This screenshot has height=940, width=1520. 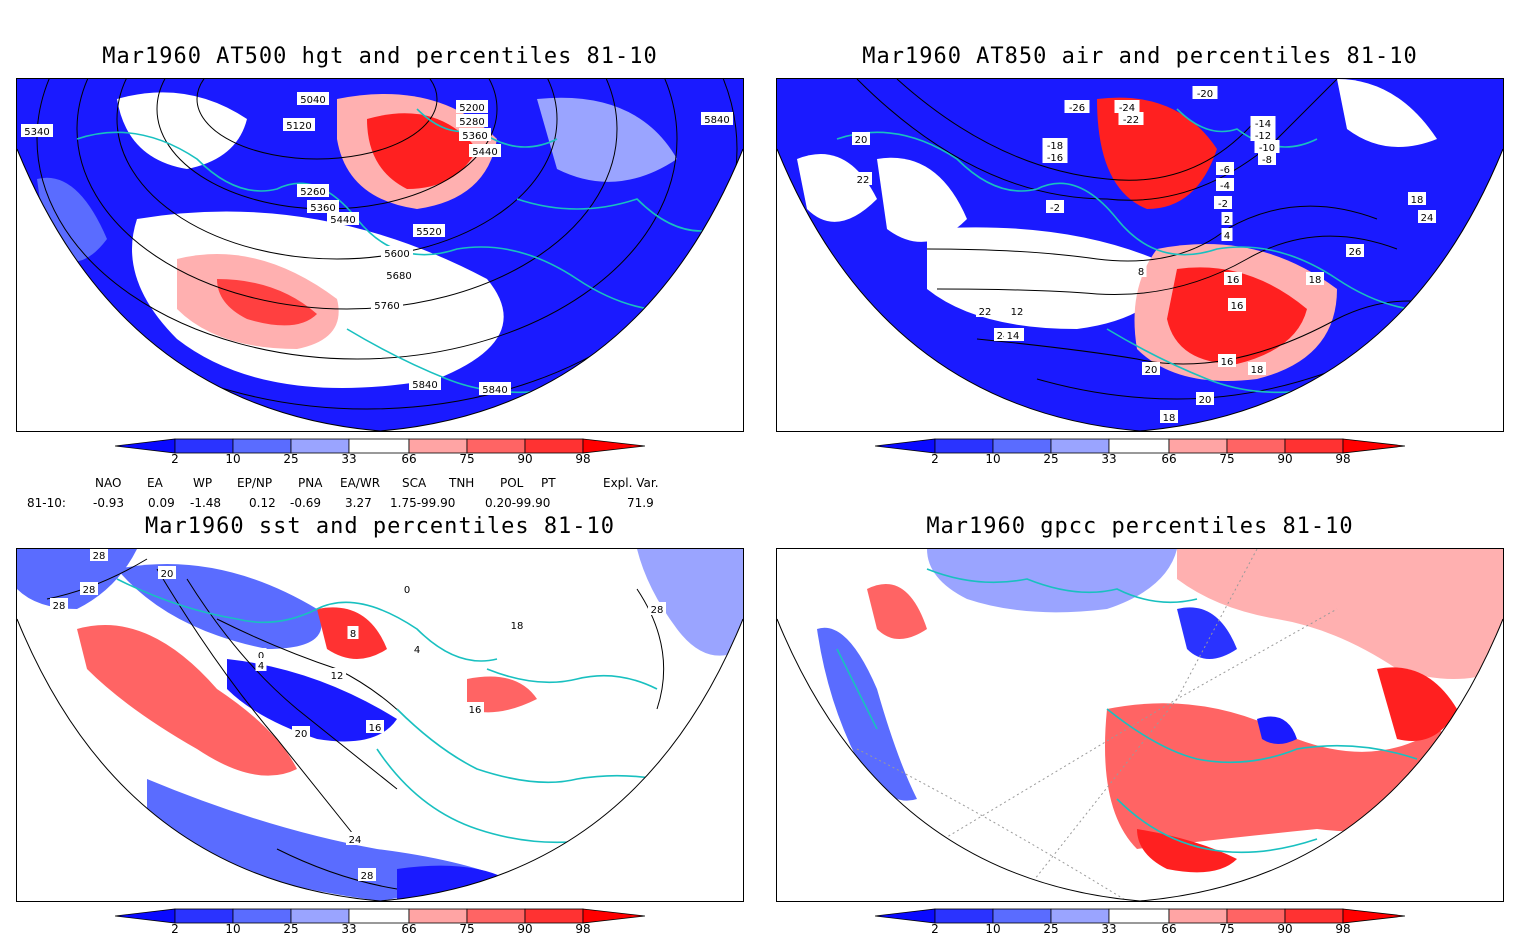 What do you see at coordinates (935, 929) in the screenshot?
I see `colorbar-4-tick-label: 2` at bounding box center [935, 929].